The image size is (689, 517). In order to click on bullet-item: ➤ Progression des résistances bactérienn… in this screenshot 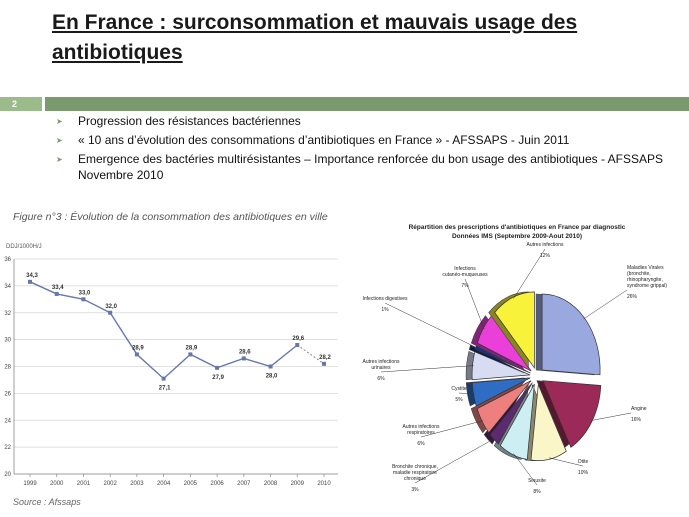, I will do `click(371, 121)`.